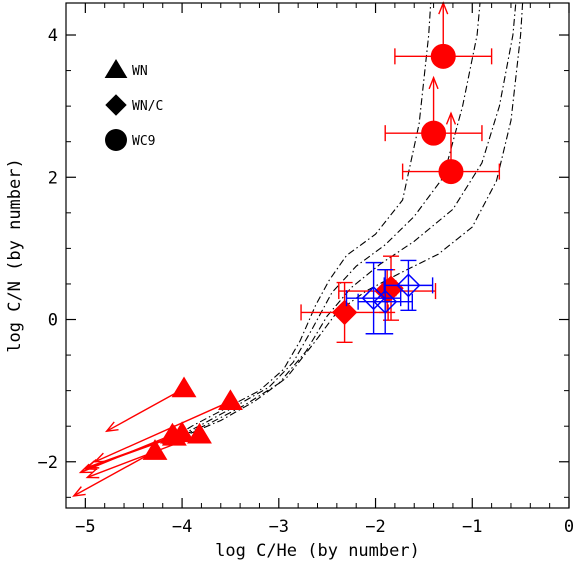  What do you see at coordinates (53, 36) in the screenshot?
I see `y-tick-label: 4` at bounding box center [53, 36].